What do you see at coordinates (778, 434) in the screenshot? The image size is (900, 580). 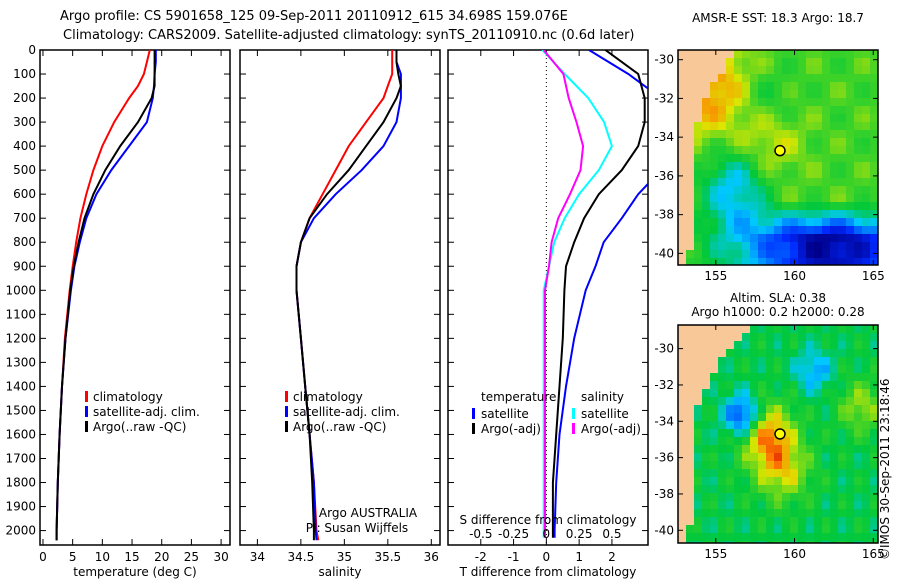 I see `map-frame` at bounding box center [778, 434].